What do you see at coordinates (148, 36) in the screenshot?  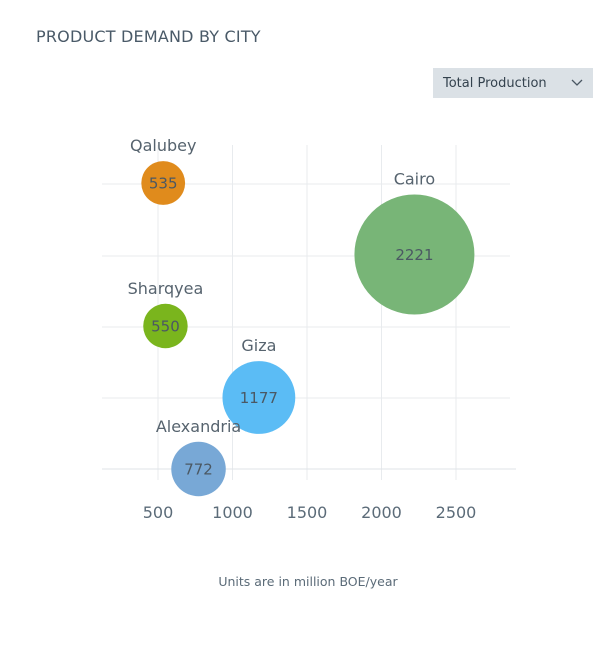 I see `chart-title: PRODUCT DEMAND BY CITY` at bounding box center [148, 36].